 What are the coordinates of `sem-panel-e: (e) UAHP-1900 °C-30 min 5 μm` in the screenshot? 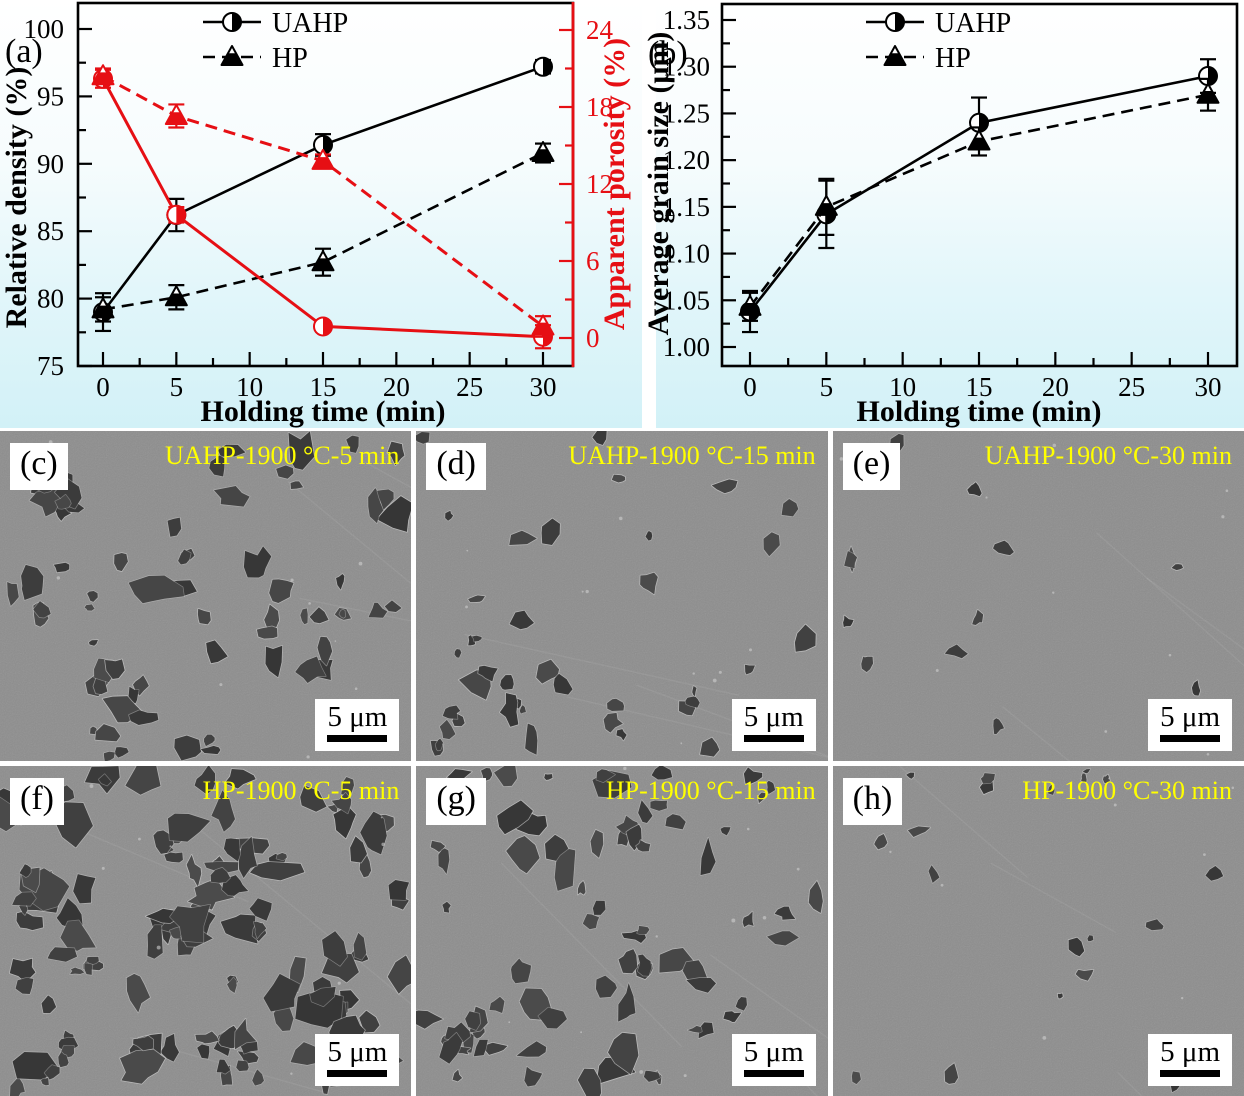 It's located at (1038, 596).